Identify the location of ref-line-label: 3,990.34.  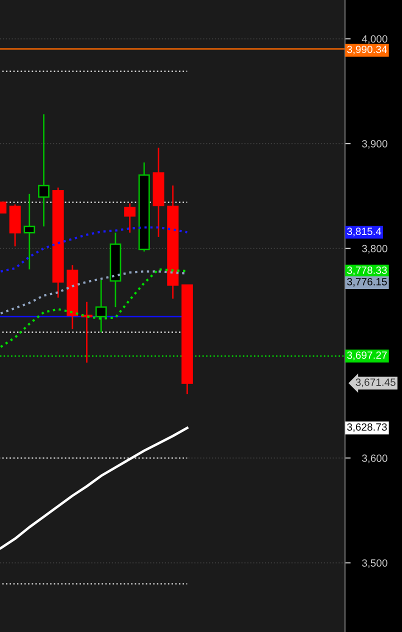
(367, 50).